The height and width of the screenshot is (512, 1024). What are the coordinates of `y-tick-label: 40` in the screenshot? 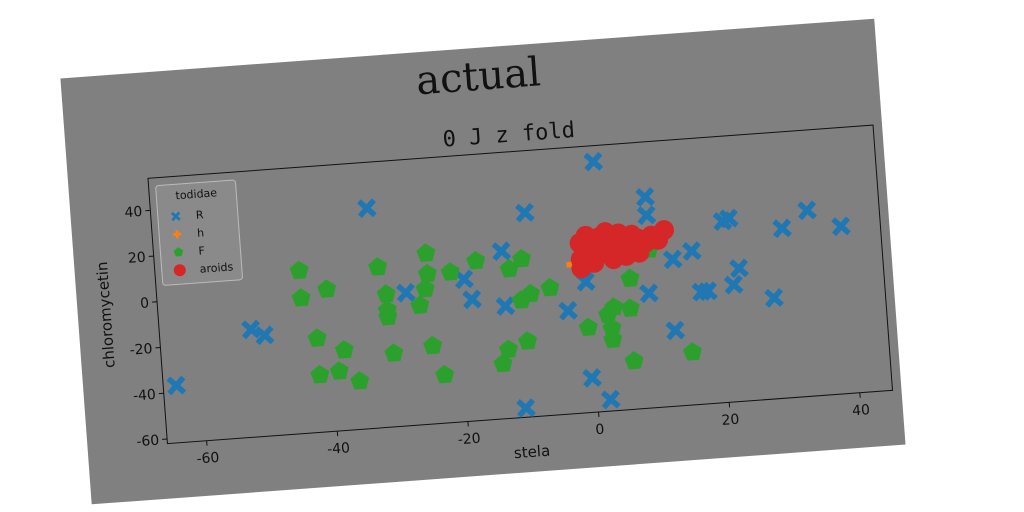 It's located at (133, 212).